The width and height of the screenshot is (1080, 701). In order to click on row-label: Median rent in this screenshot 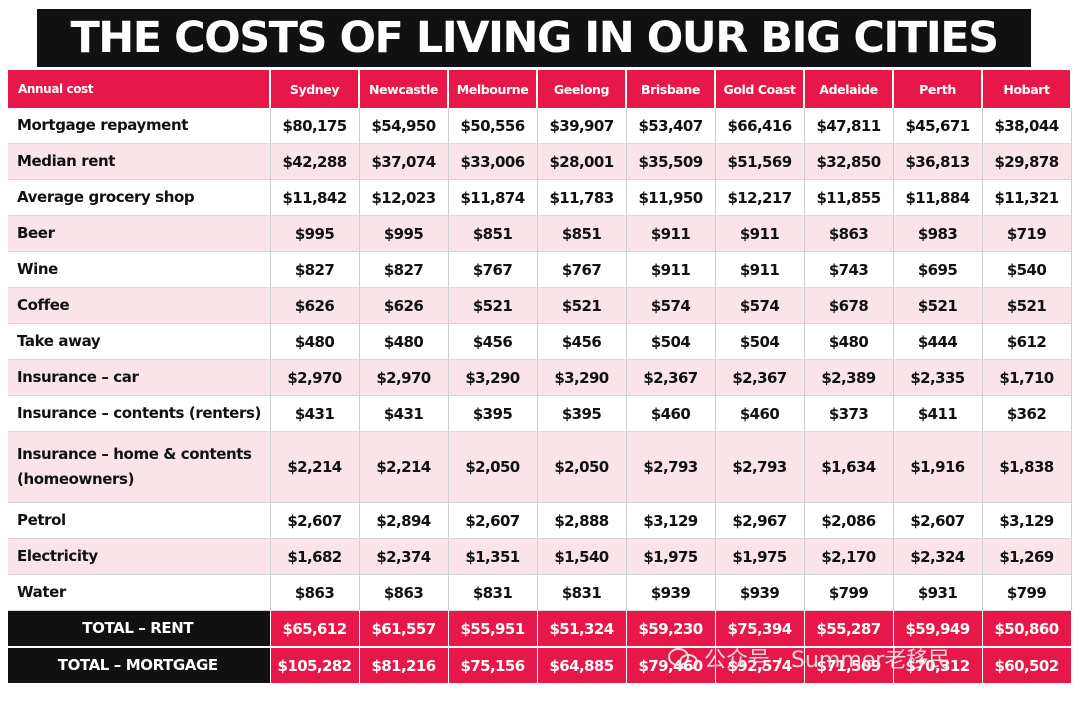, I will do `click(139, 161)`.